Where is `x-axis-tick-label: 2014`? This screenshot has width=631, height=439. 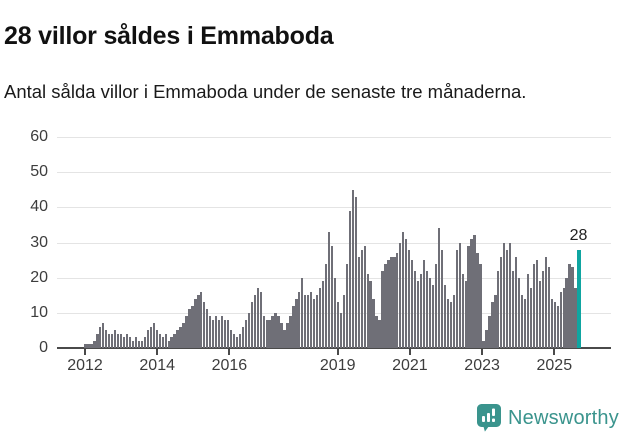
x-axis-tick-label: 2014 is located at coordinates (157, 365).